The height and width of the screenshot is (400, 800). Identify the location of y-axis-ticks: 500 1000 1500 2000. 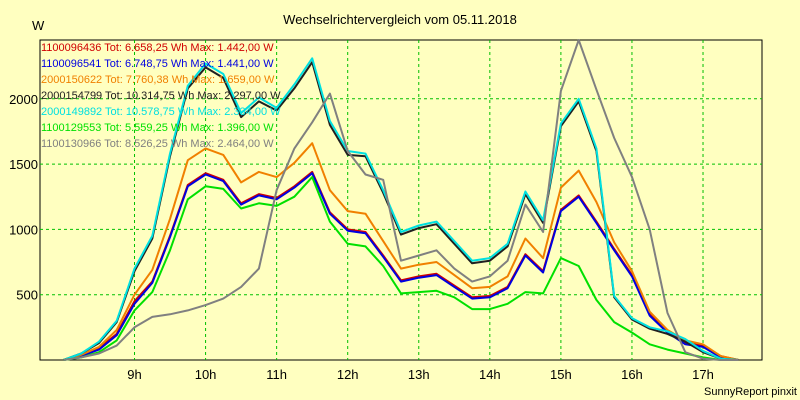
(23, 197).